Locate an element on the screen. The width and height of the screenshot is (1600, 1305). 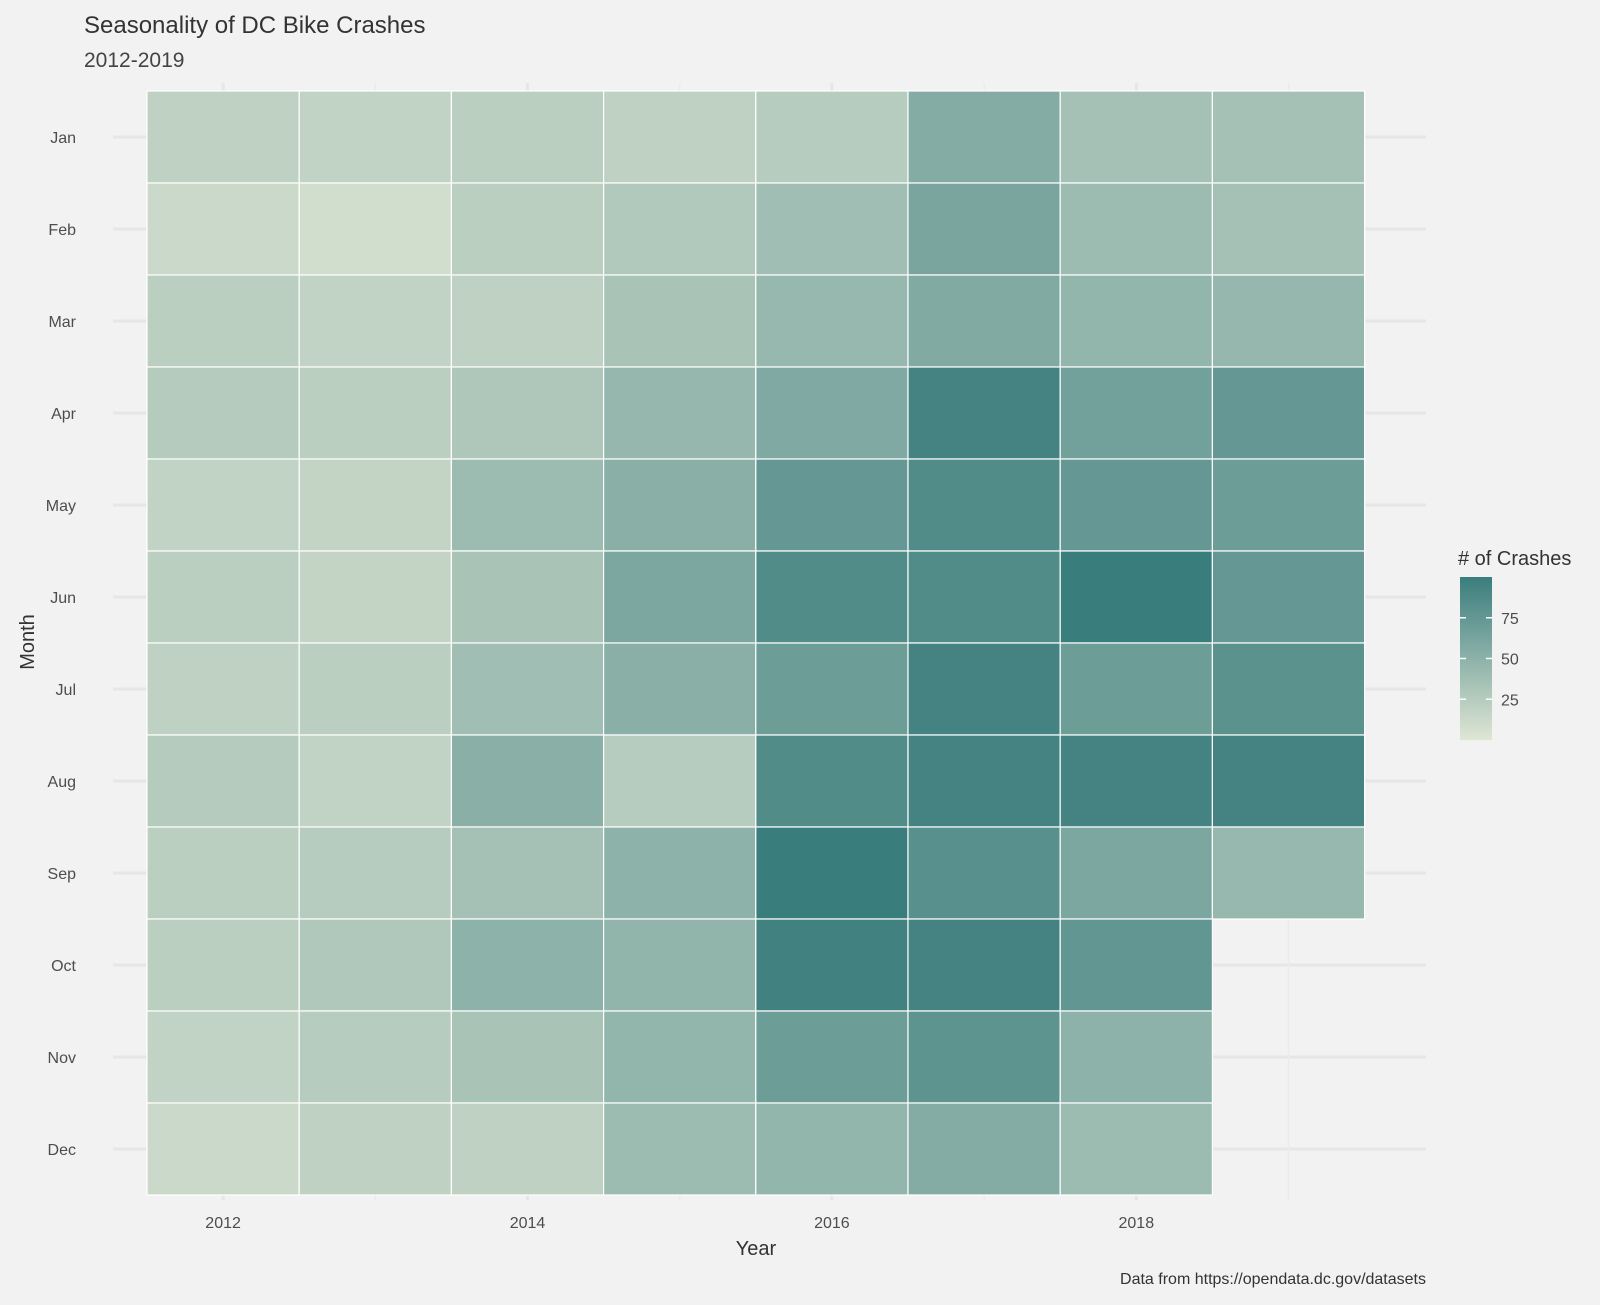
heatmap-cell-oct-2018 is located at coordinates (1136, 965).